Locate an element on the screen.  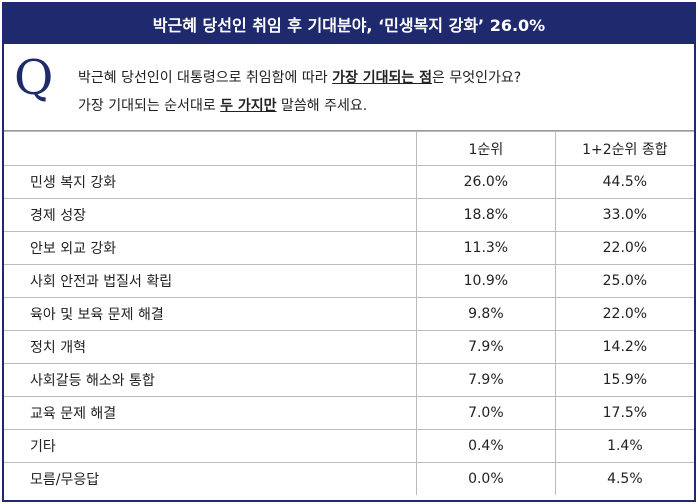
header-cell is located at coordinates (210, 148).